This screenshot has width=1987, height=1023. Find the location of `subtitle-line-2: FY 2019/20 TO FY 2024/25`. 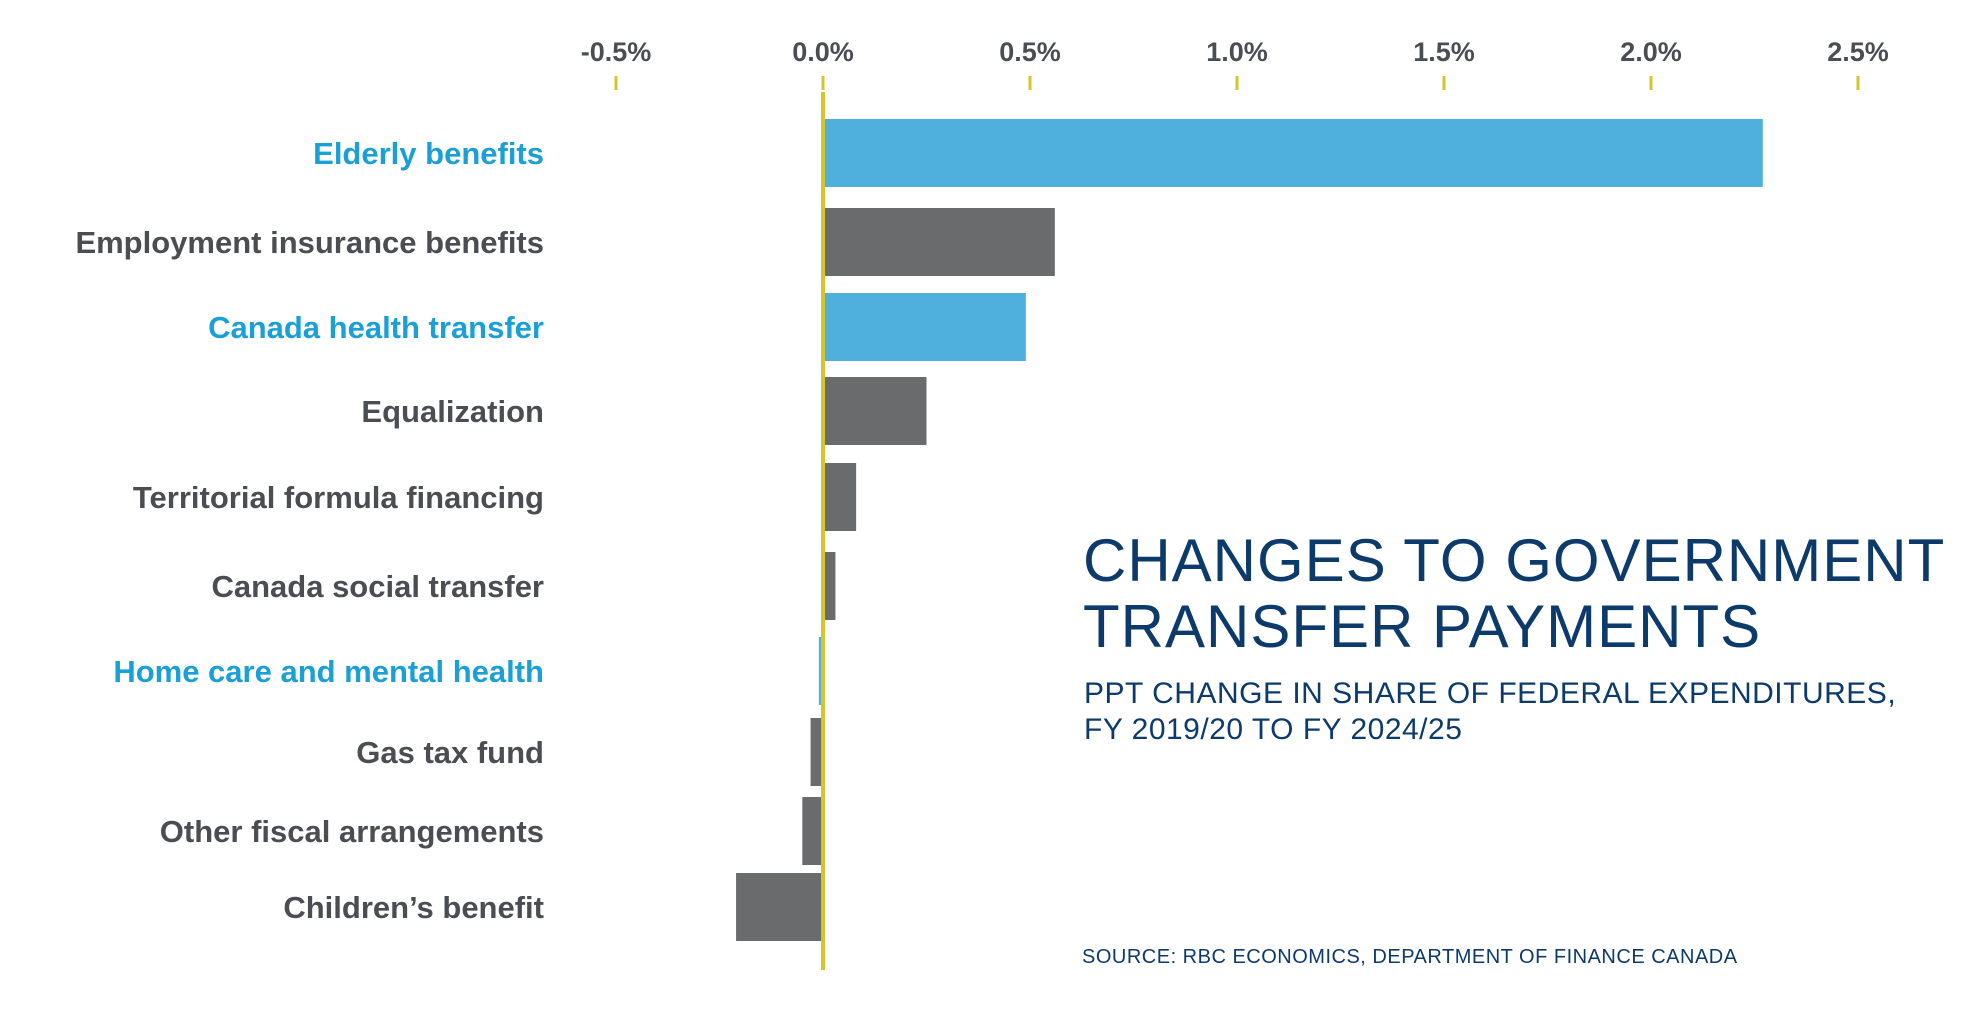

subtitle-line-2: FY 2019/20 TO FY 2024/25 is located at coordinates (1273, 729).